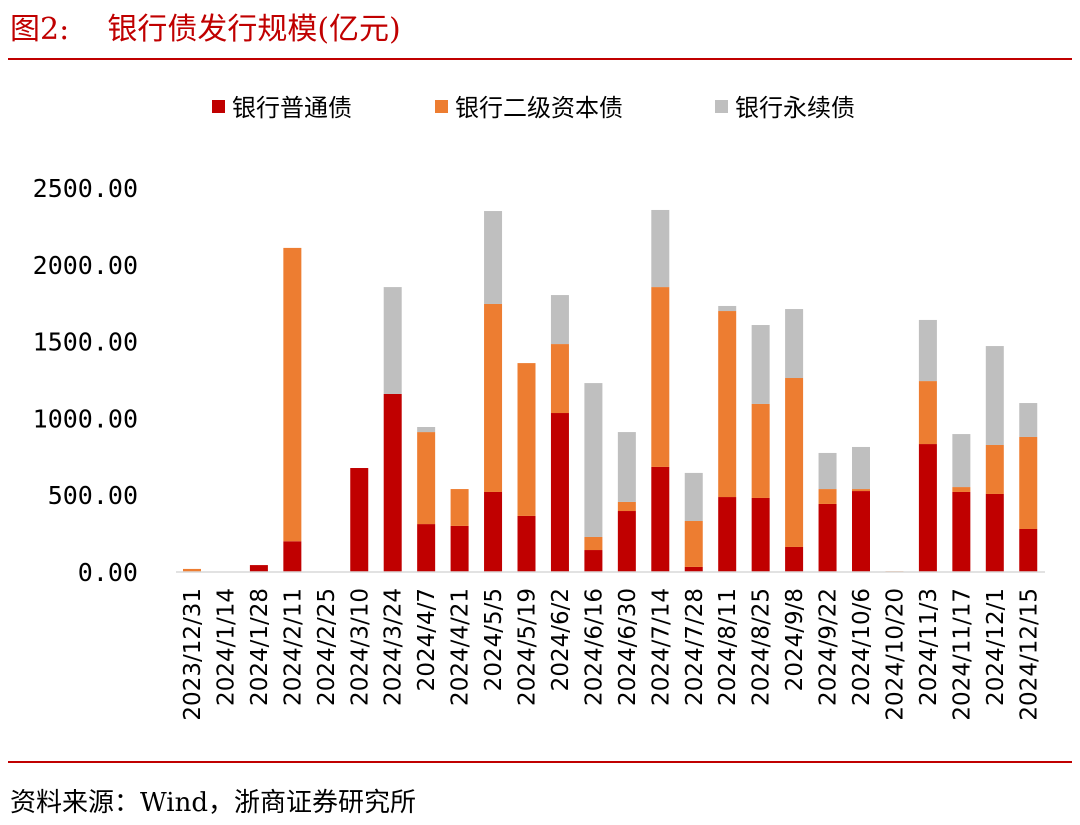  What do you see at coordinates (929, 647) in the screenshot?
I see `x-tick-label: 2024/11/3` at bounding box center [929, 647].